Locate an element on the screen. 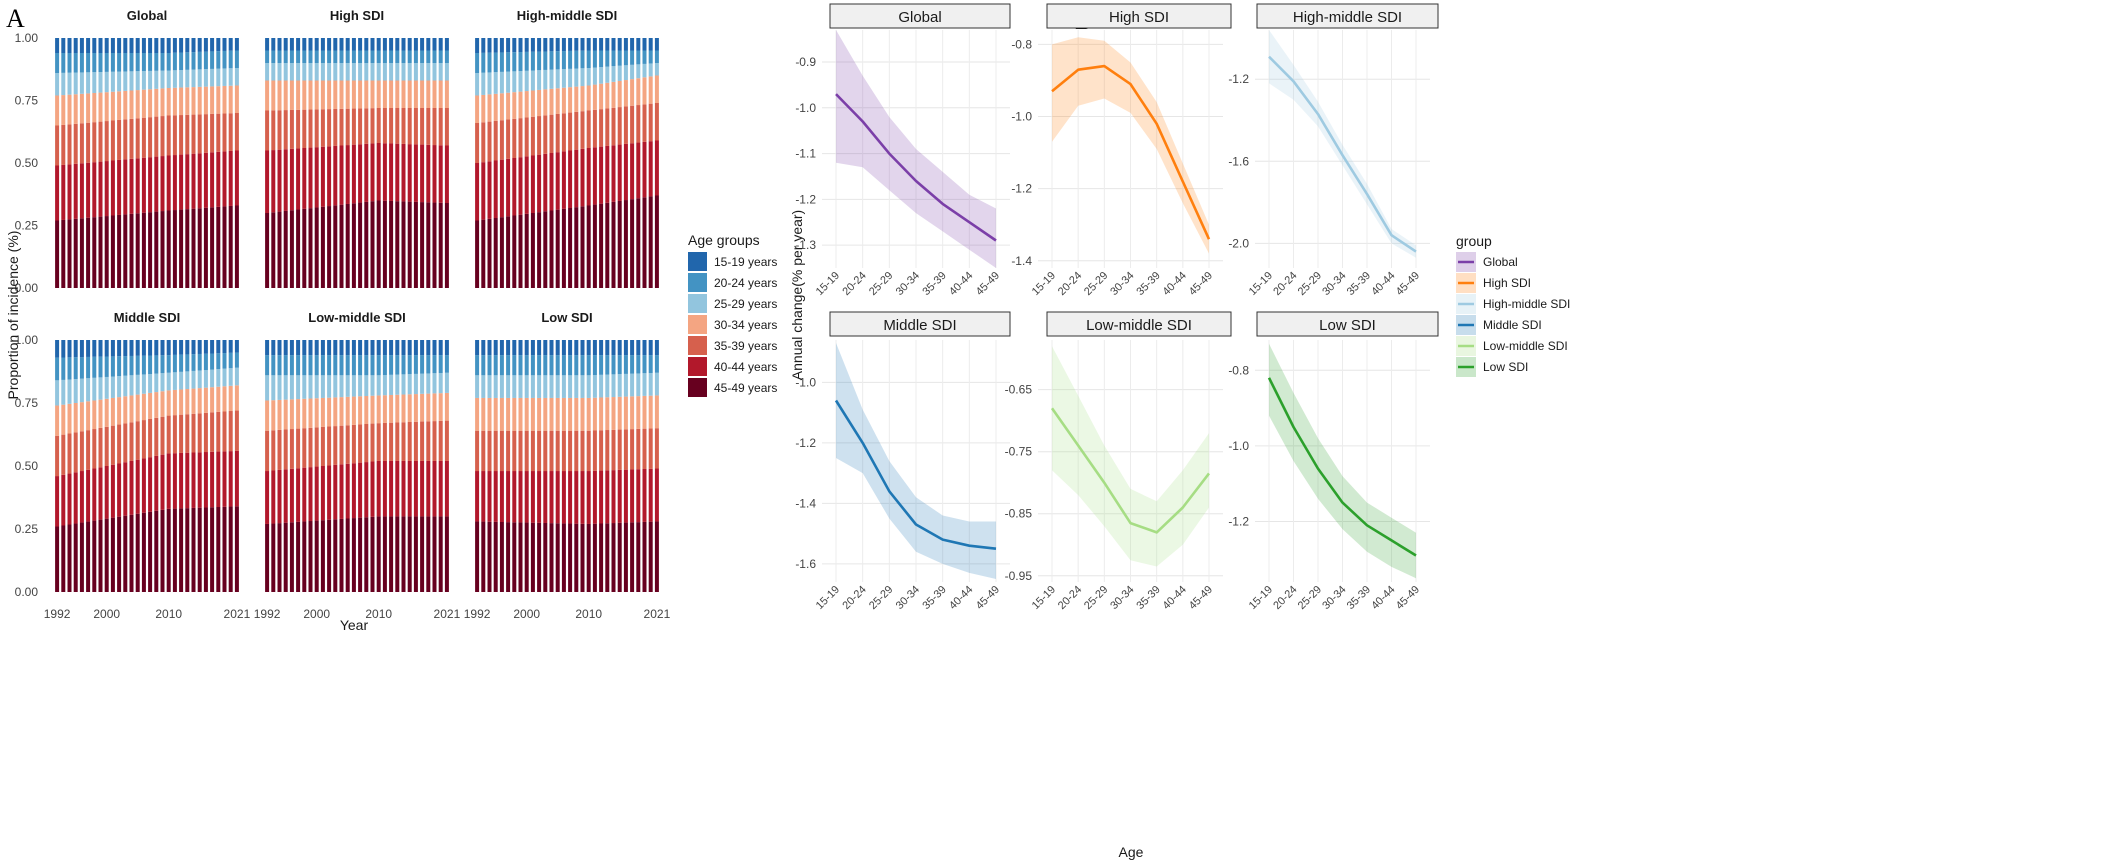  bar-segment-30-34-years-2017 is located at coordinates (212, 100).